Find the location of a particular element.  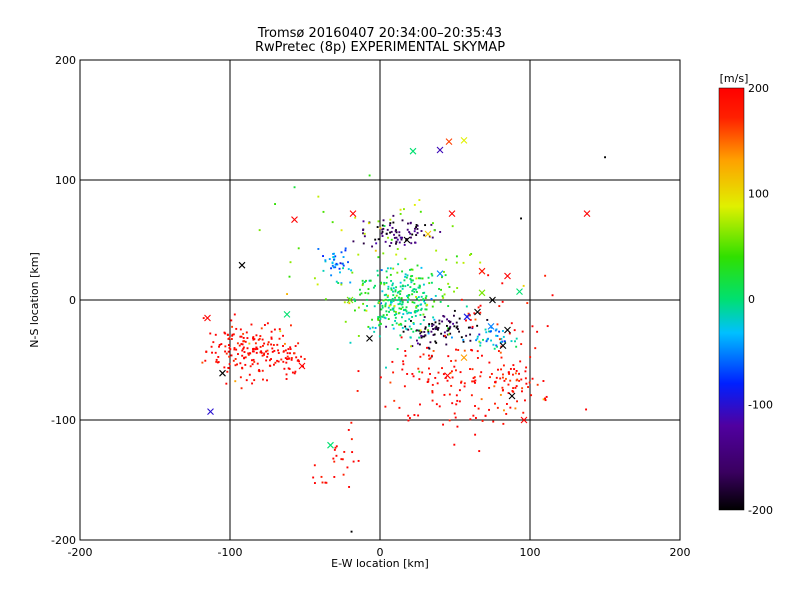

colorbar is located at coordinates (731, 299).